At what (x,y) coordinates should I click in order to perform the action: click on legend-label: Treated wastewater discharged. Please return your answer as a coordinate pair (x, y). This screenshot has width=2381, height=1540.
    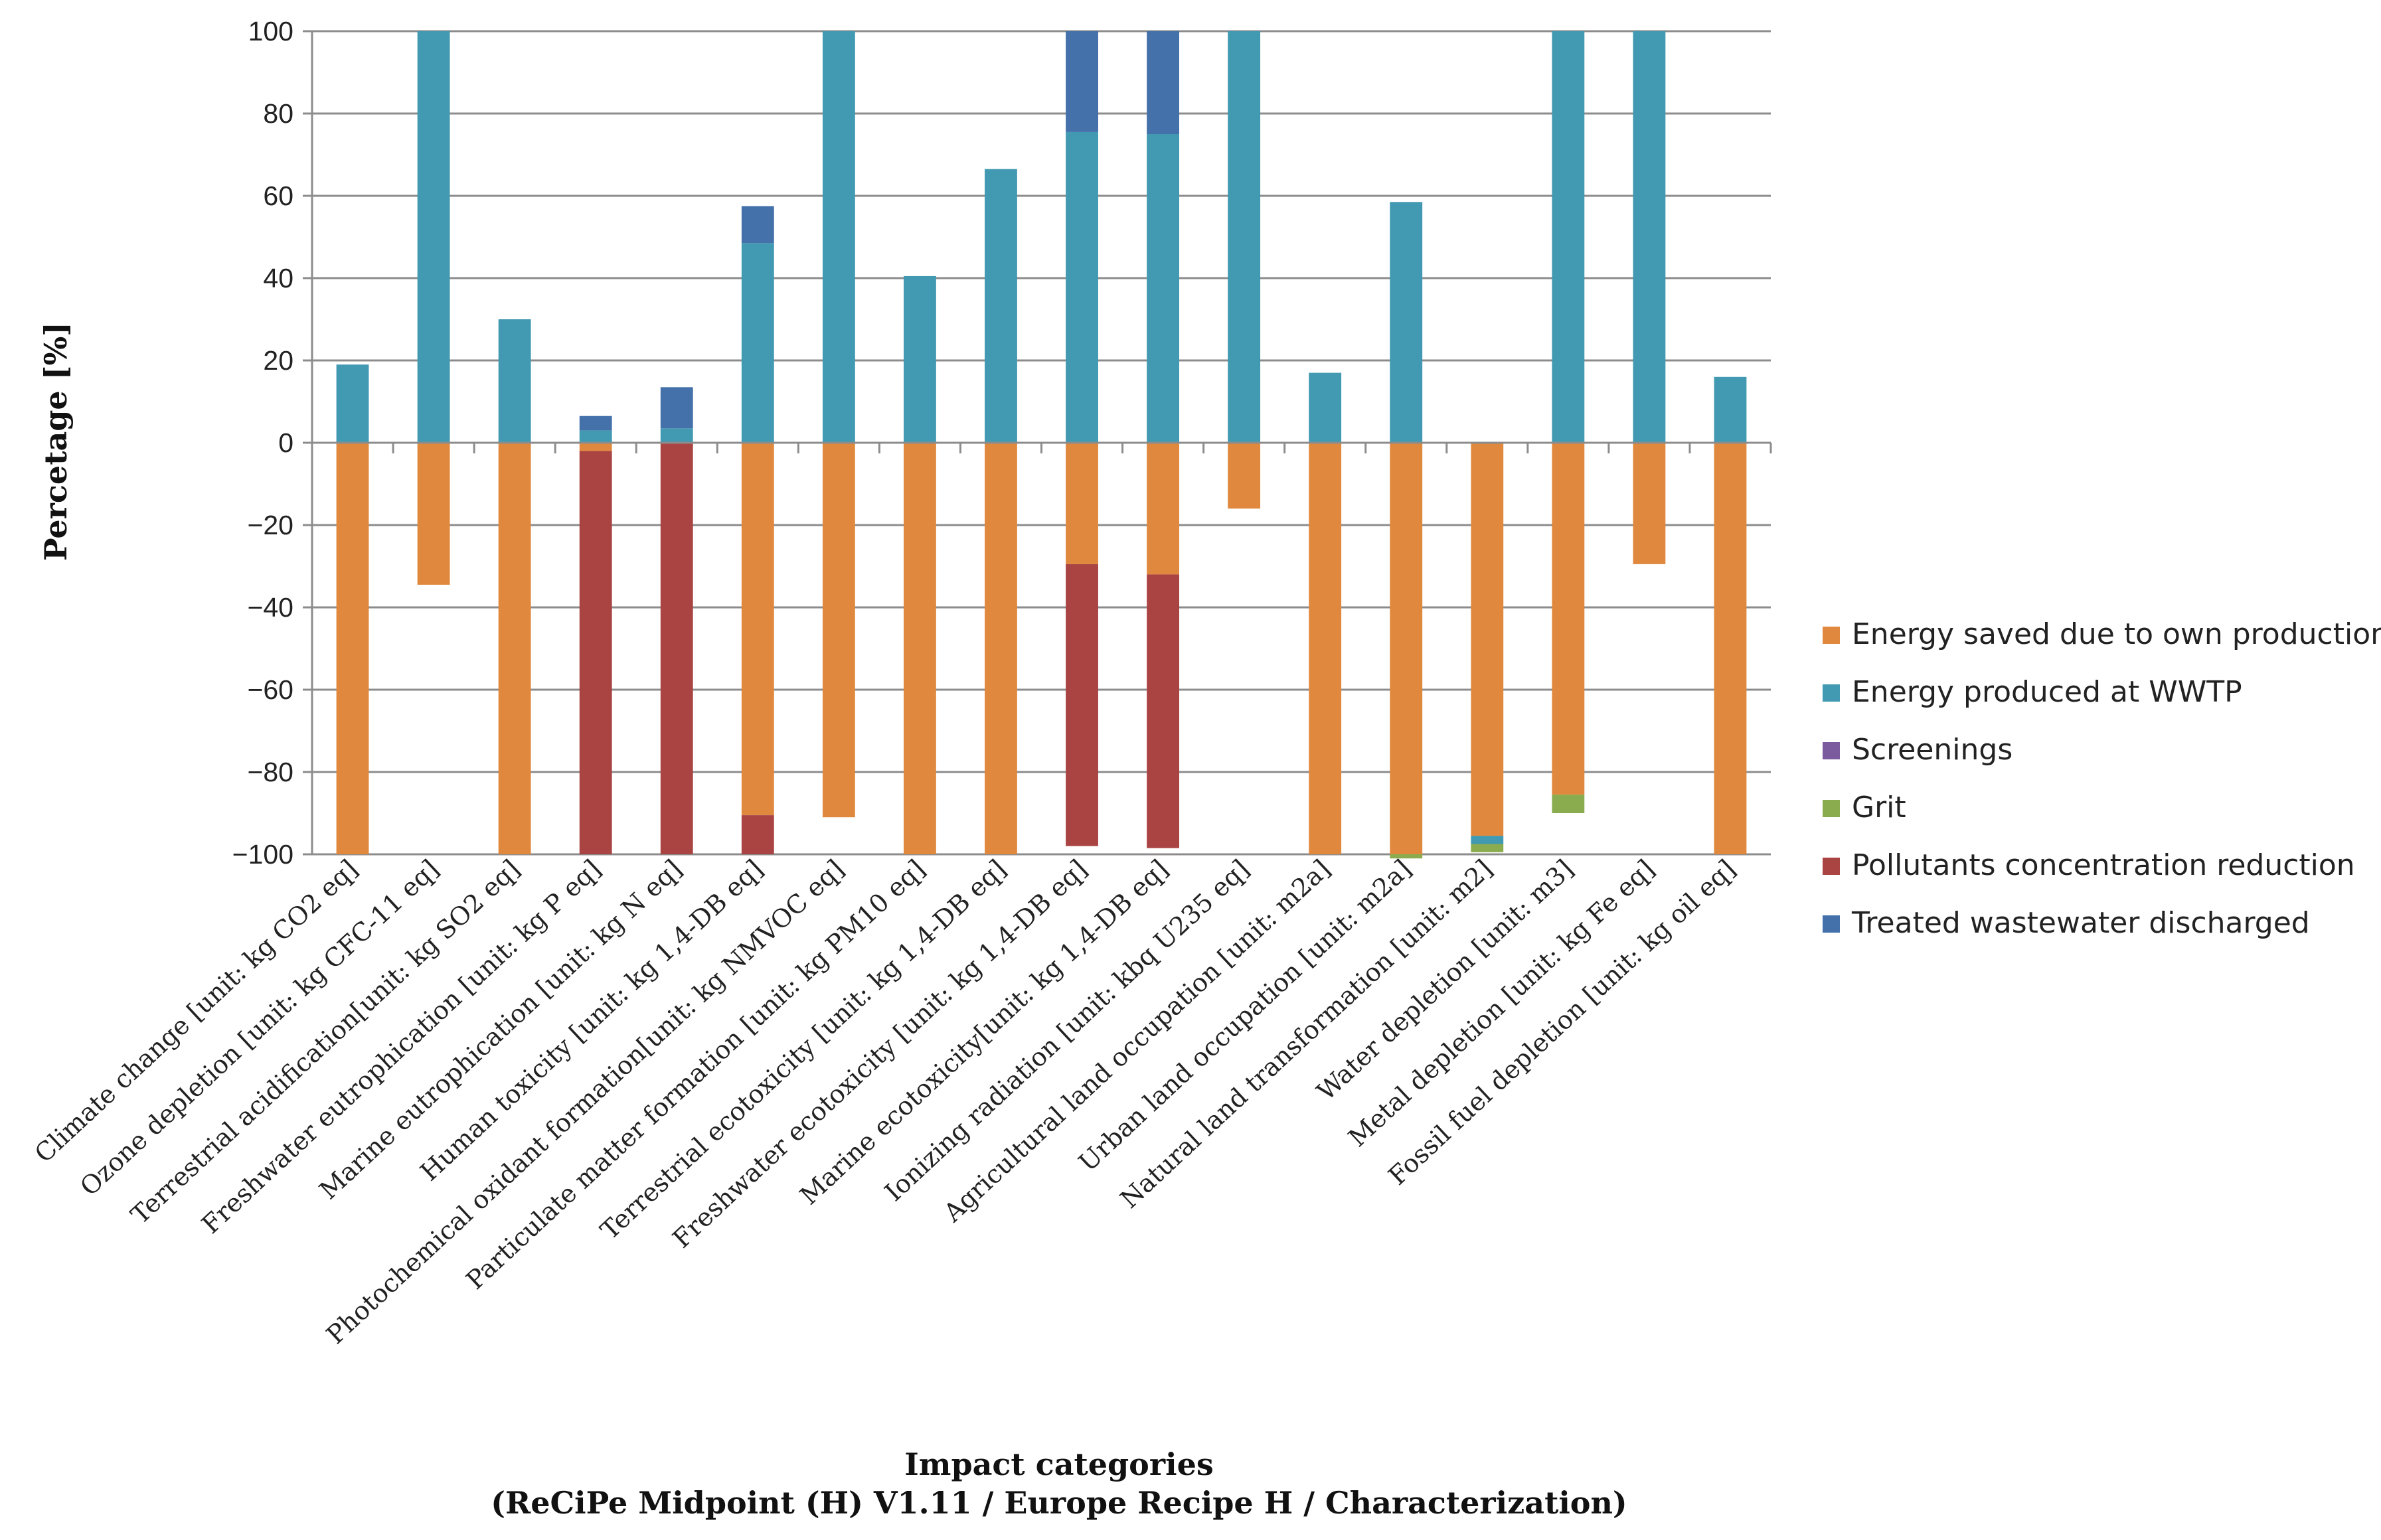
    Looking at the image, I should click on (2080, 923).